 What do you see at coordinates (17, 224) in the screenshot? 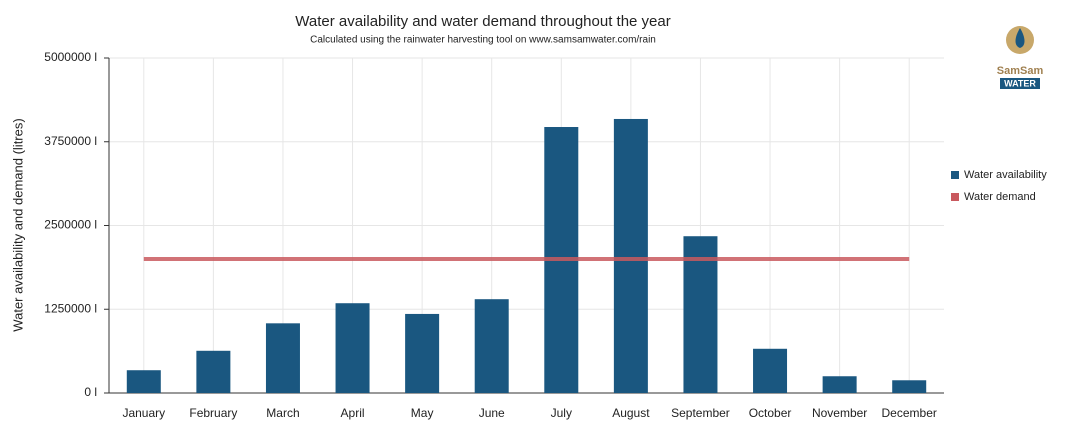
I see `y-axis-label: Water availability and demand (litres)` at bounding box center [17, 224].